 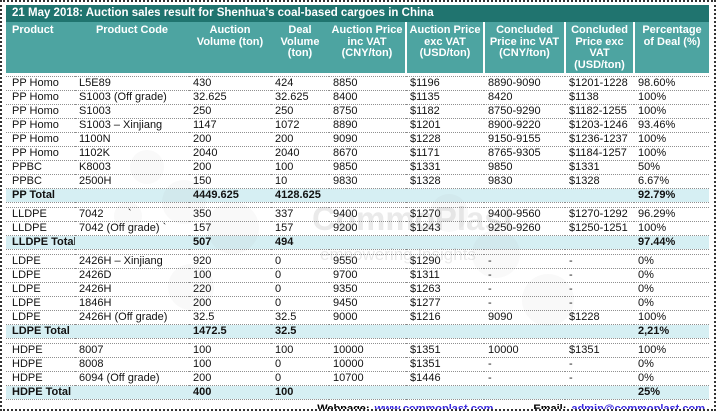 What do you see at coordinates (40, 275) in the screenshot?
I see `cell: LDPE` at bounding box center [40, 275].